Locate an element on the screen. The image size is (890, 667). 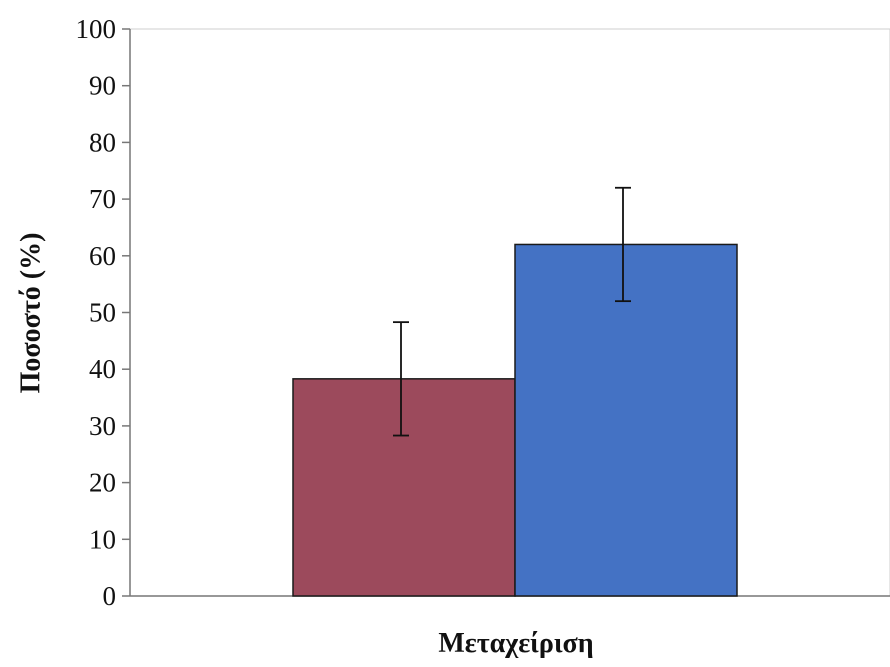
y-tick-label: 10 is located at coordinates (102, 539).